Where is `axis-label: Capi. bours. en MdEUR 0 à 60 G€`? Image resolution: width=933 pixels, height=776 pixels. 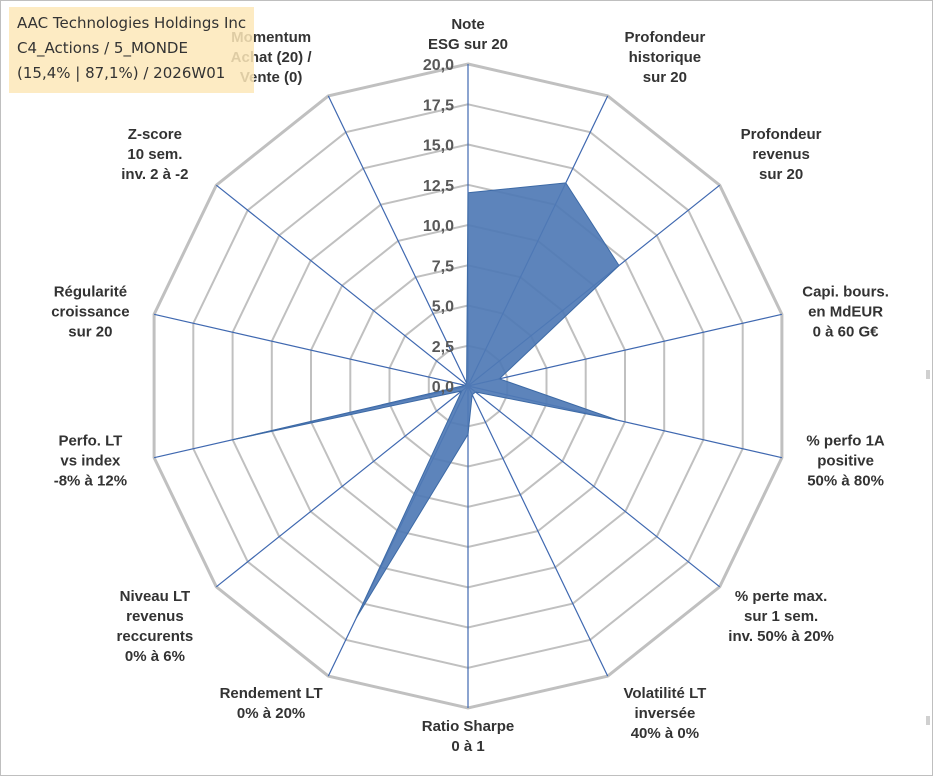
axis-label: Capi. bours. en MdEUR 0 à 60 G€ is located at coordinates (845, 312).